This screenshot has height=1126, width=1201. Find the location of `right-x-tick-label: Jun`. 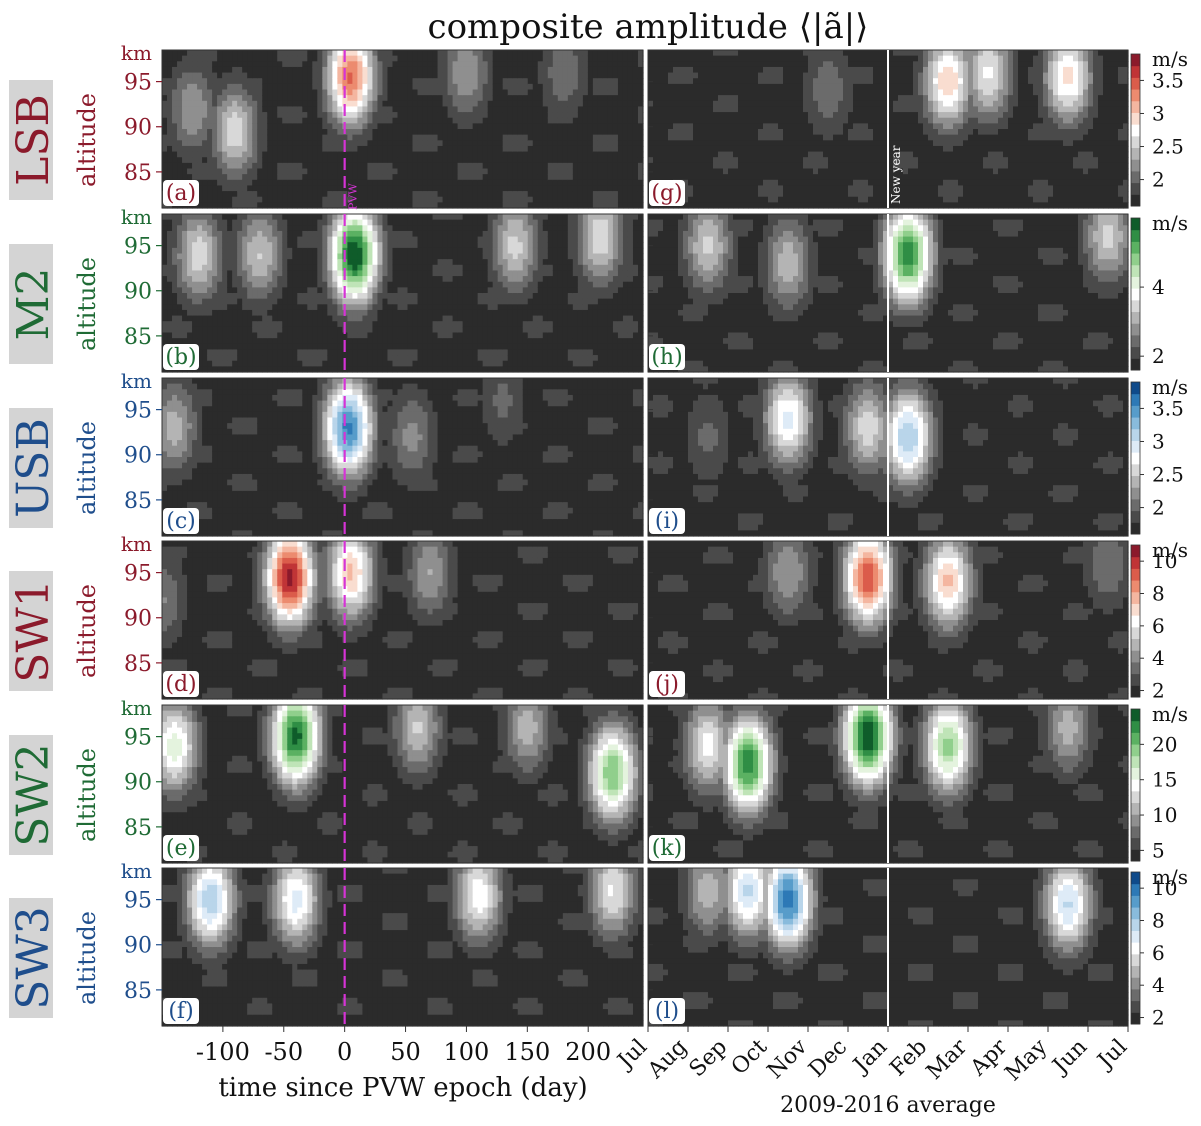

right-x-tick-label: Jun is located at coordinates (1069, 1057).